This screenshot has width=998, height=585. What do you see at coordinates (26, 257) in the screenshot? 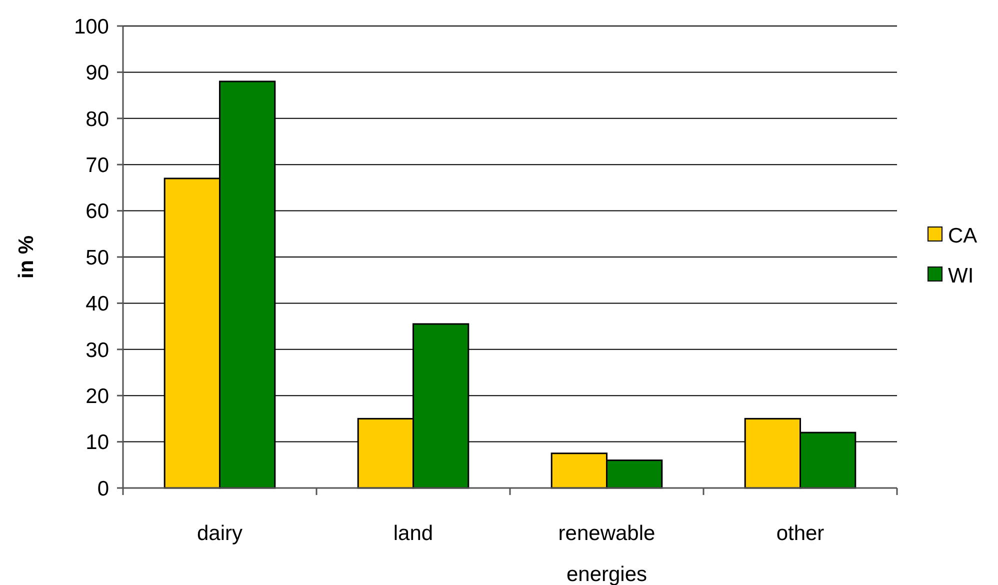
I see `y-axis-title: in %` at bounding box center [26, 257].